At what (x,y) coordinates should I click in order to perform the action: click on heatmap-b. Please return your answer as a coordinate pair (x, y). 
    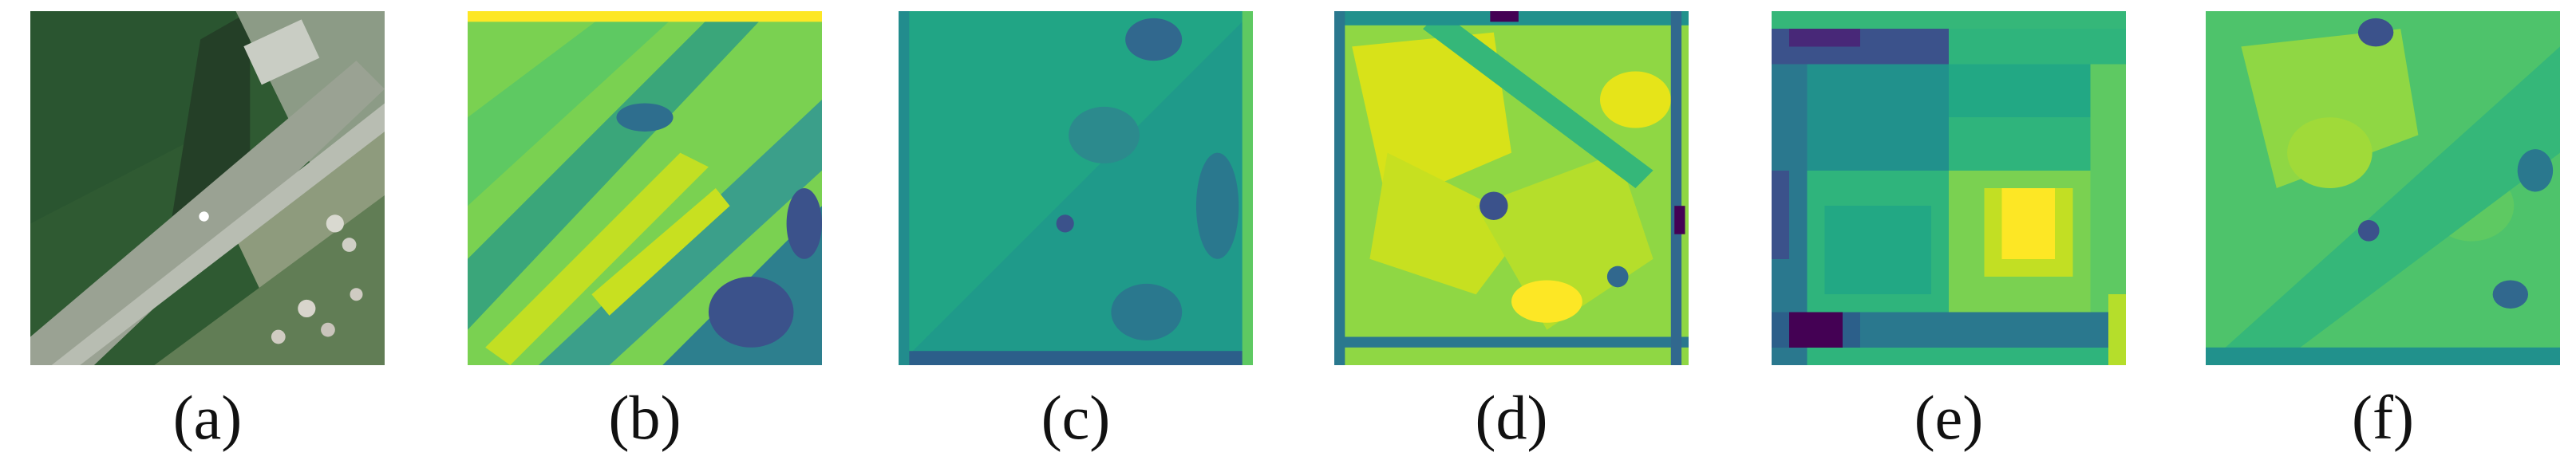
    Looking at the image, I should click on (645, 188).